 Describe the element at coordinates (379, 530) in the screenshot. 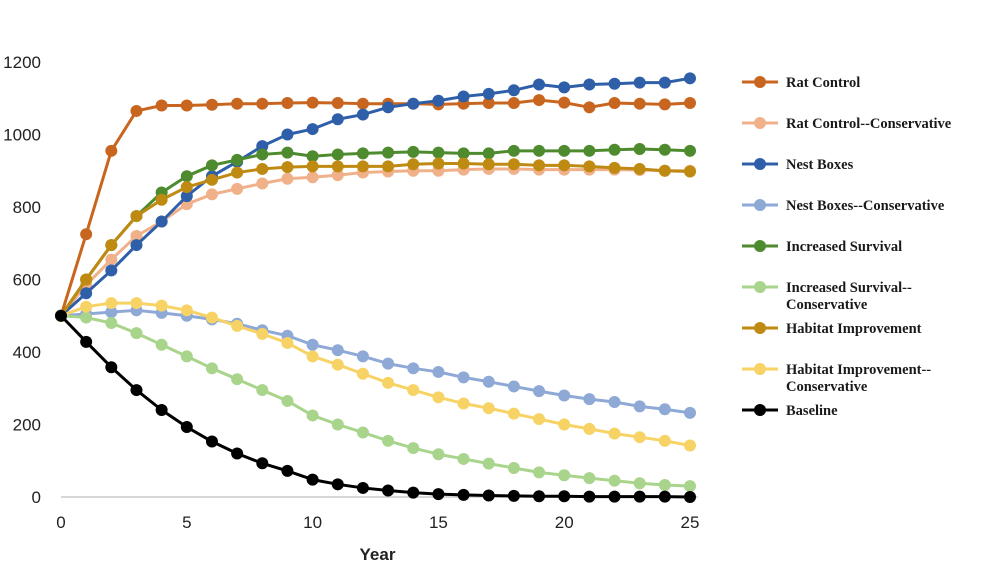

I see `axes: Year` at that location.